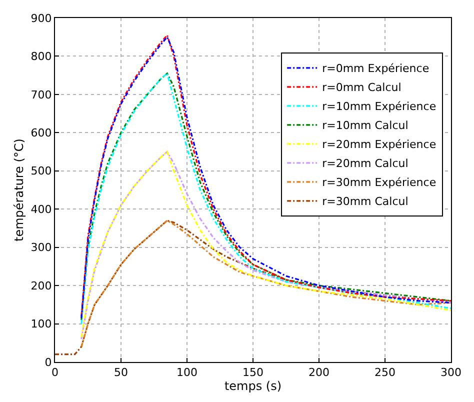 This screenshot has height=402, width=474. Describe the element at coordinates (379, 183) in the screenshot. I see `legend-label: r=30mm Expérience` at that location.